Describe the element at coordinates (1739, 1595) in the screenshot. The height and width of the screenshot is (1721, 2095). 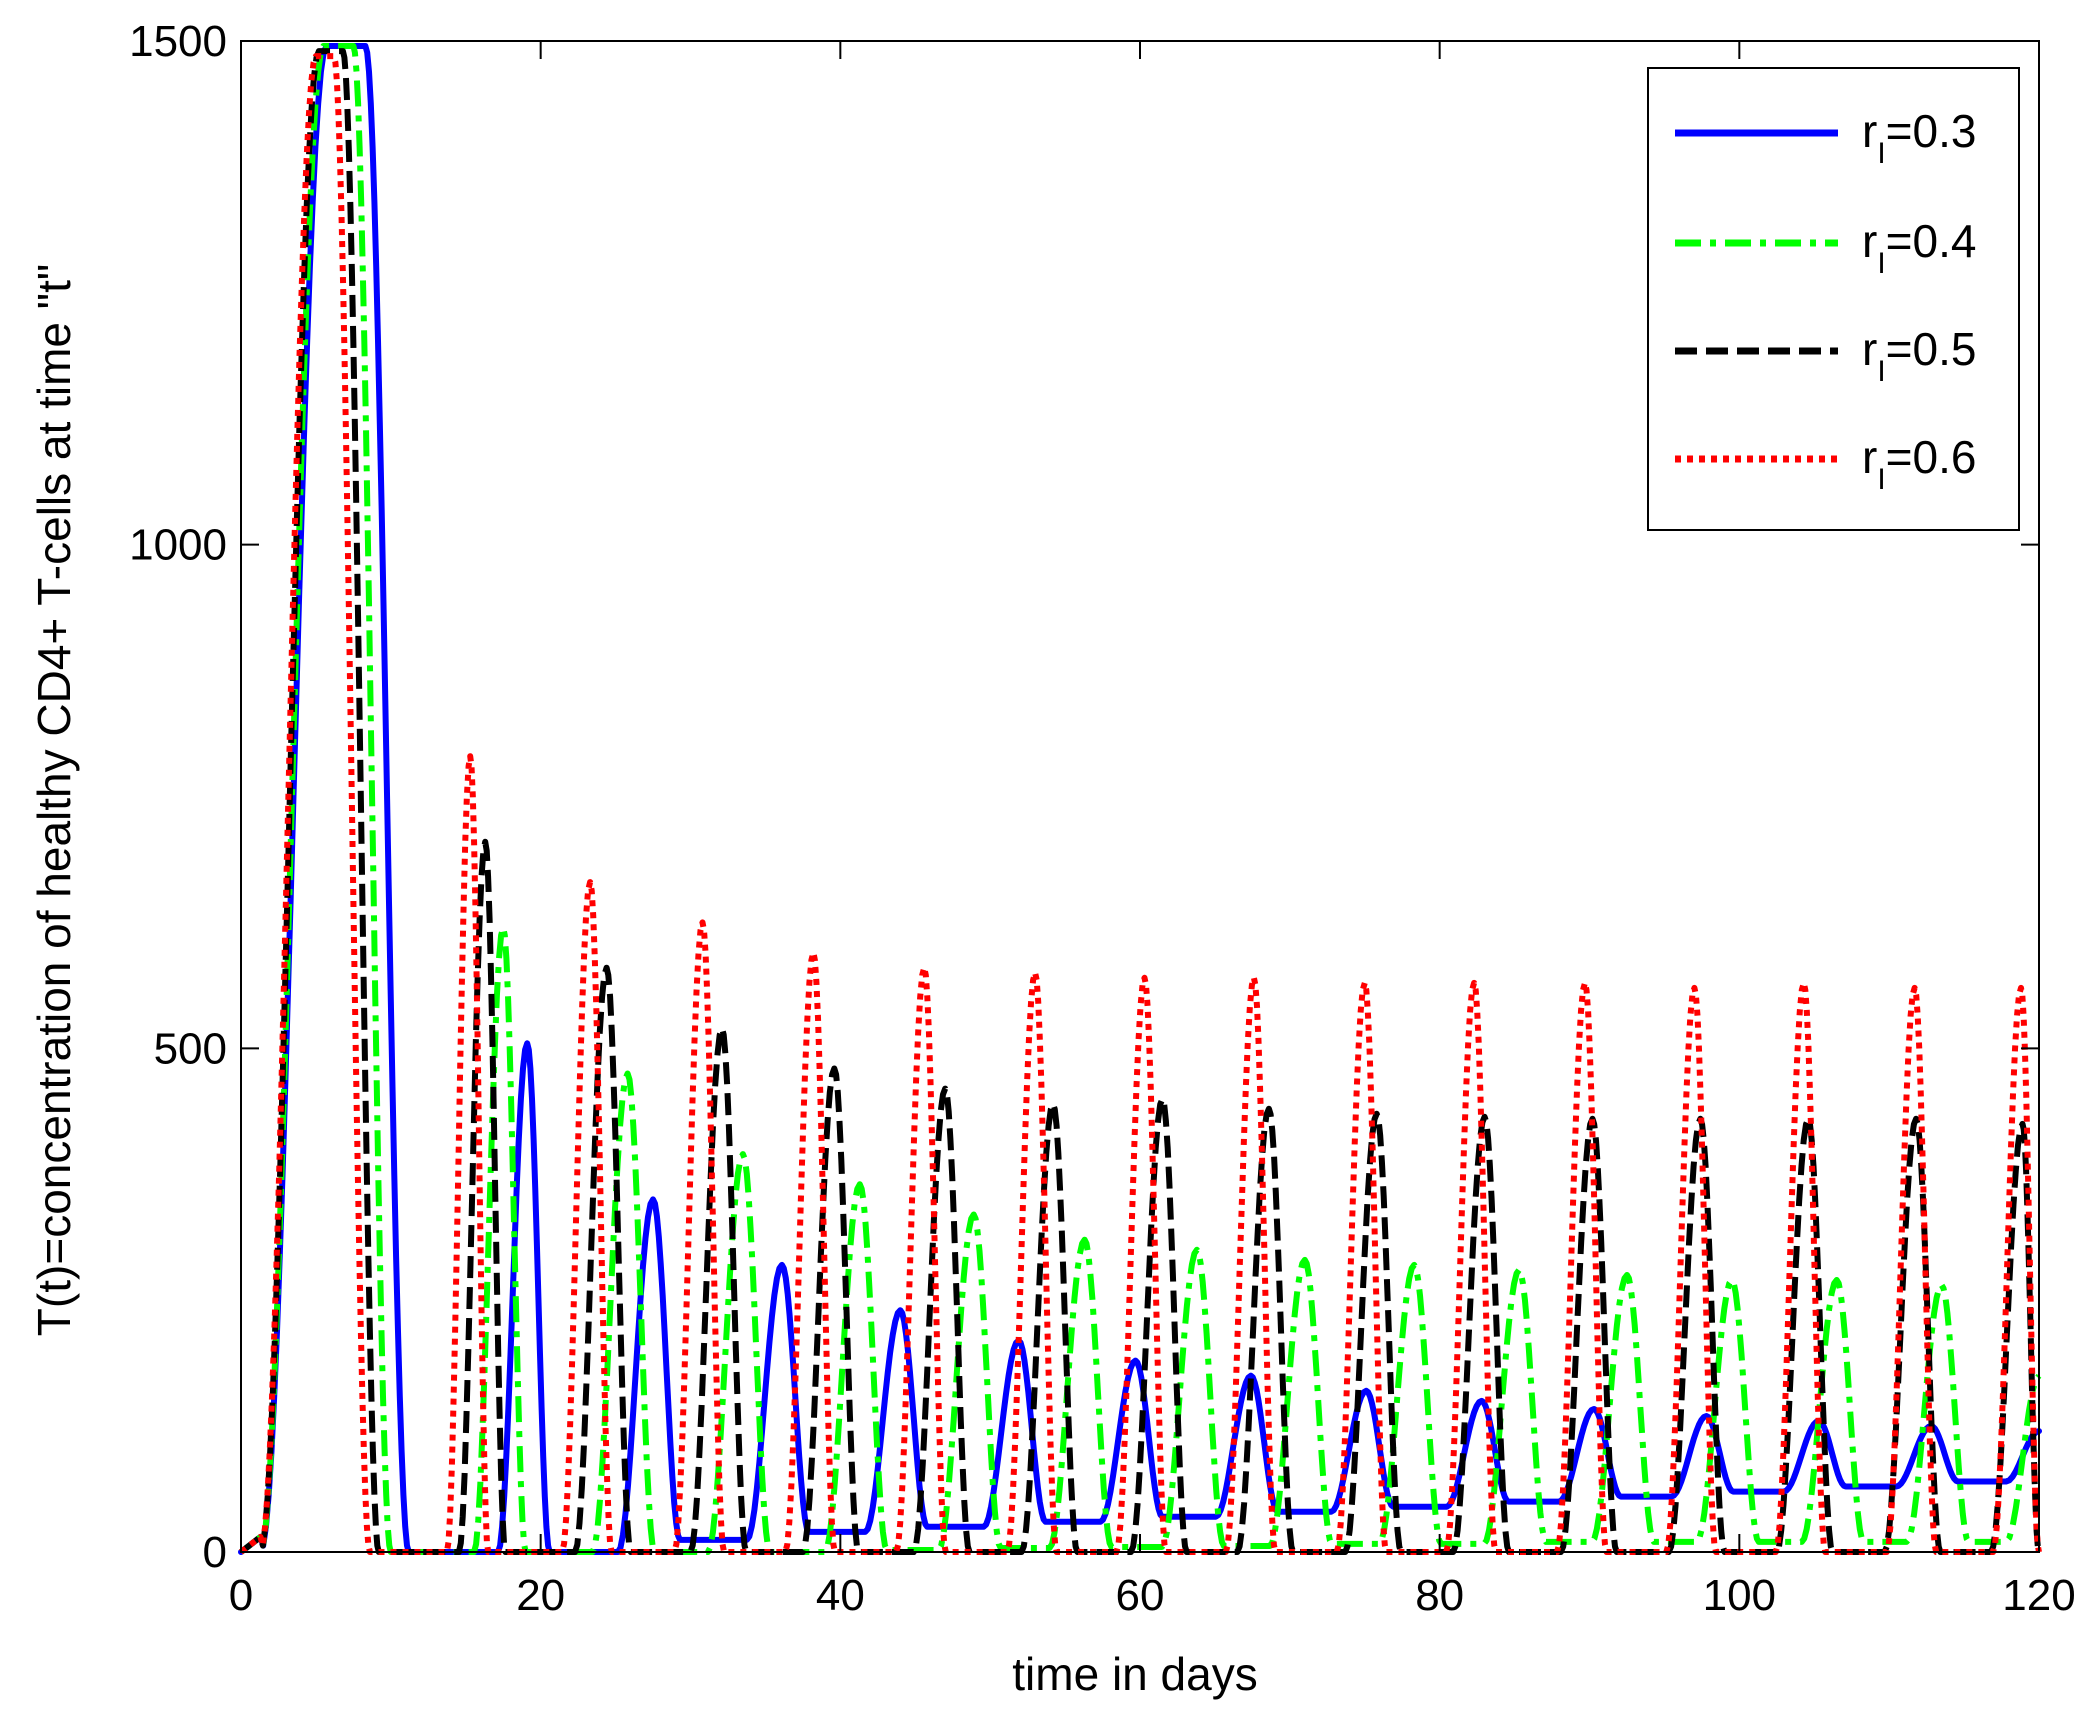
I see `x-tick-label: 100` at that location.